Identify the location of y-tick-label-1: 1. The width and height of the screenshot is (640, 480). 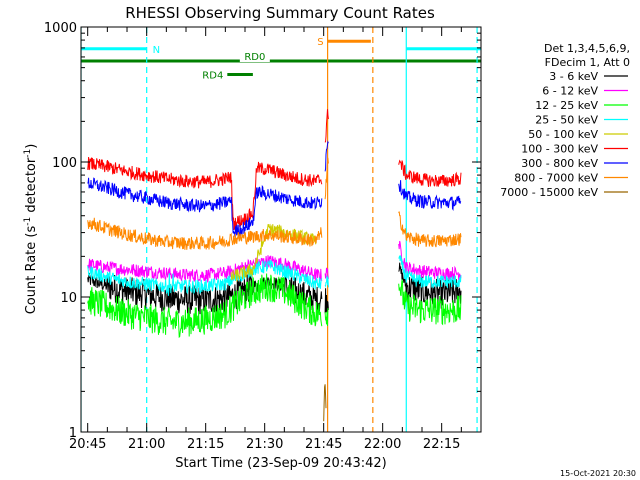
(73, 433).